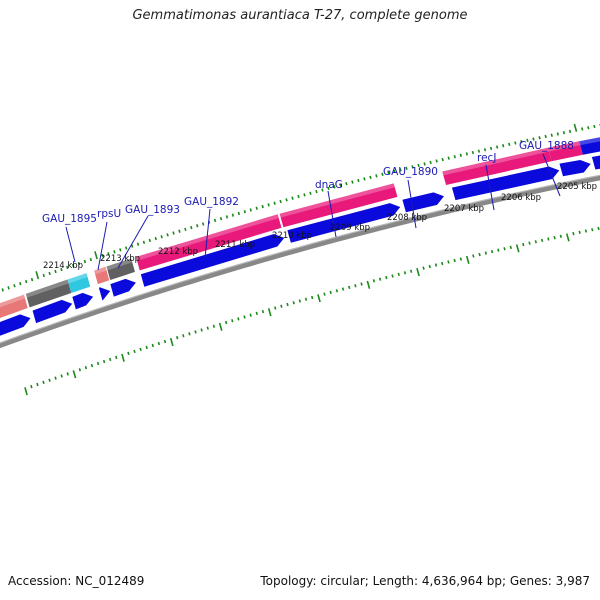 The width and height of the screenshot is (600, 600). What do you see at coordinates (464, 209) in the screenshot?
I see `ruler-label: 2207 kbp` at bounding box center [464, 209].